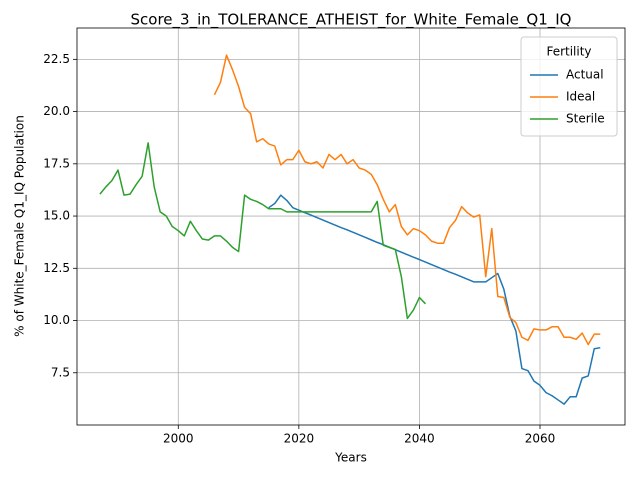  Describe the element at coordinates (56, 216) in the screenshot. I see `y-tick-label: 15.0` at that location.